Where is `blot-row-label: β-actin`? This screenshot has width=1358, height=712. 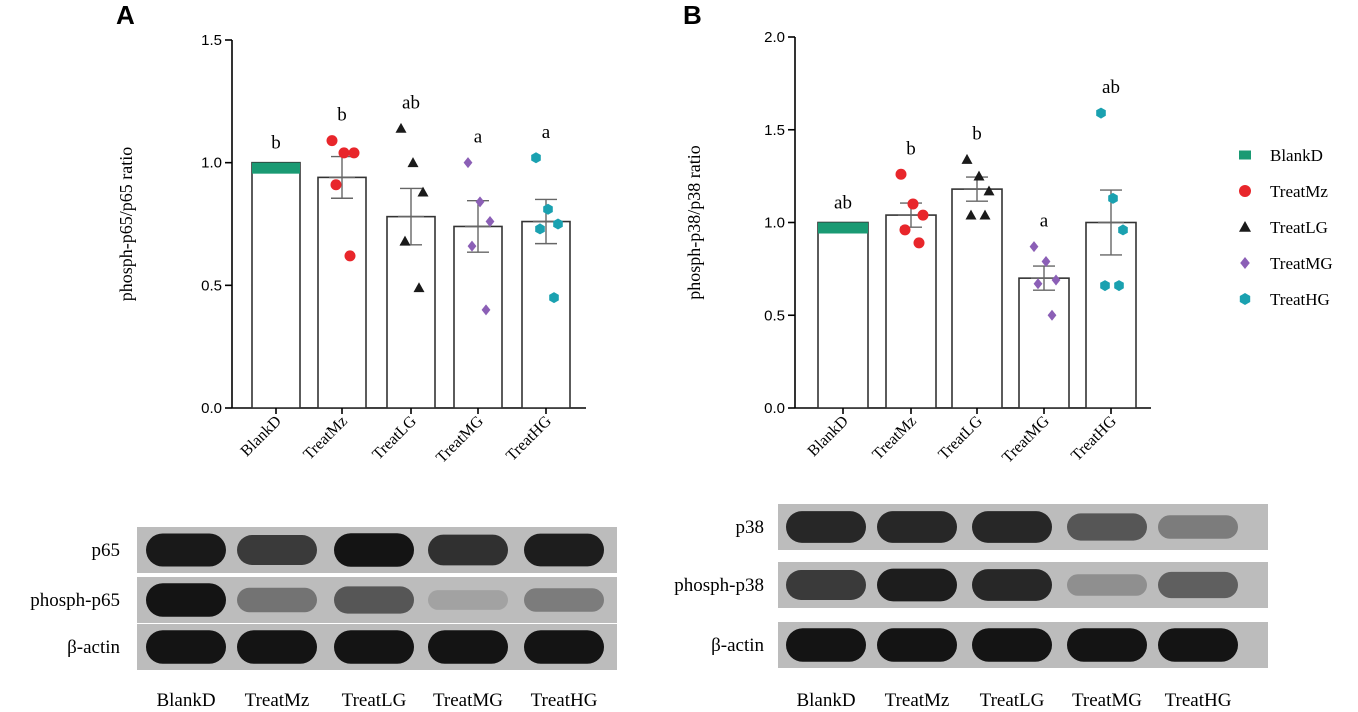
blot-row-label: β-actin is located at coordinates (737, 645).